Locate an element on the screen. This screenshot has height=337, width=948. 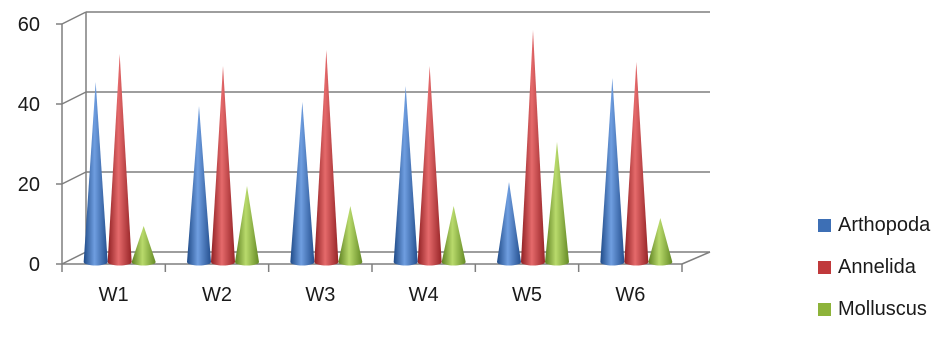
legend-label: Annelida is located at coordinates (877, 267).